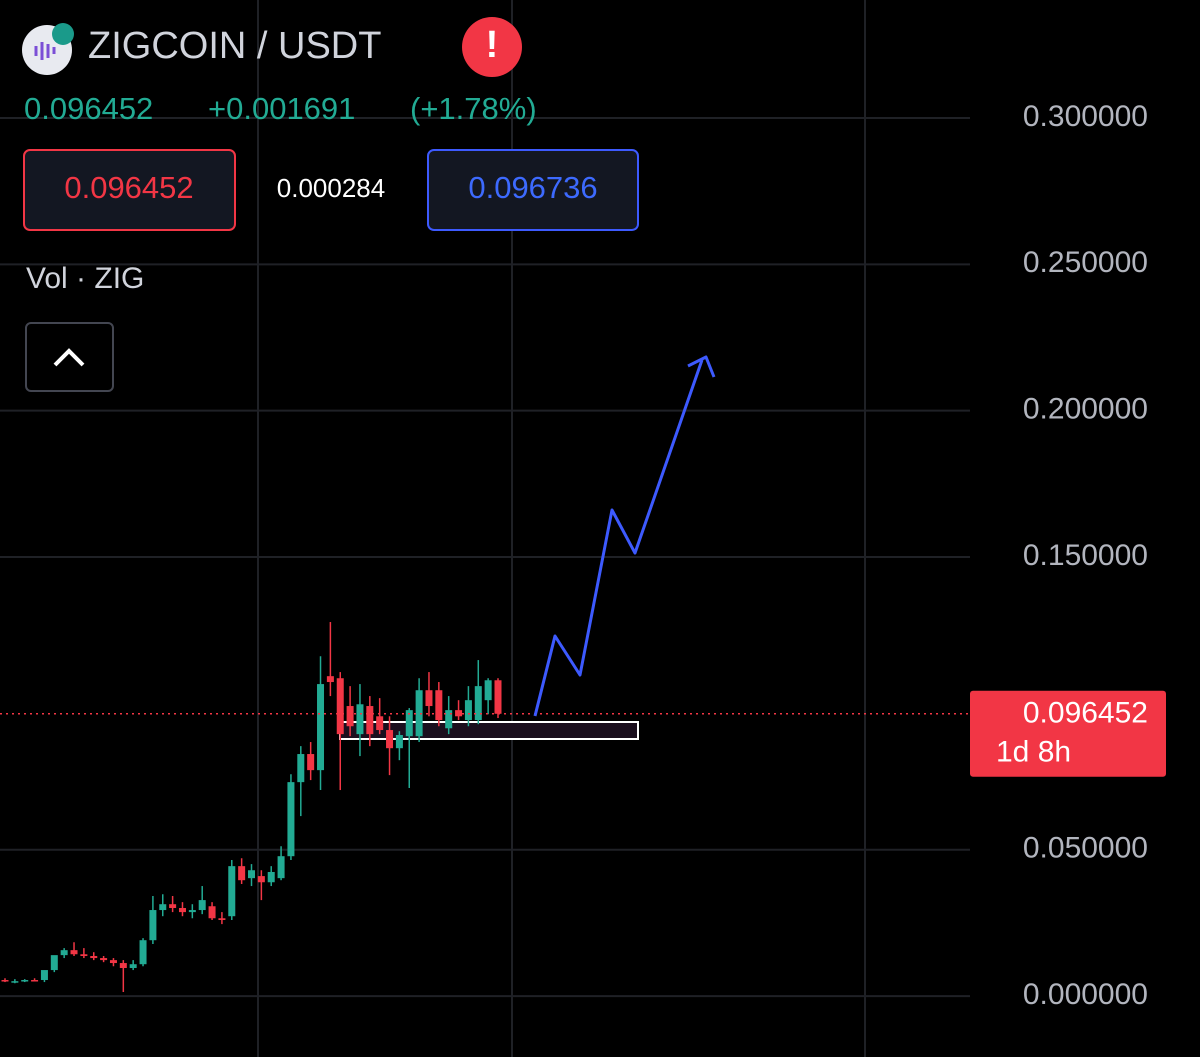 The image size is (1200, 1057). I want to click on spread: 0.000284, so click(331, 188).